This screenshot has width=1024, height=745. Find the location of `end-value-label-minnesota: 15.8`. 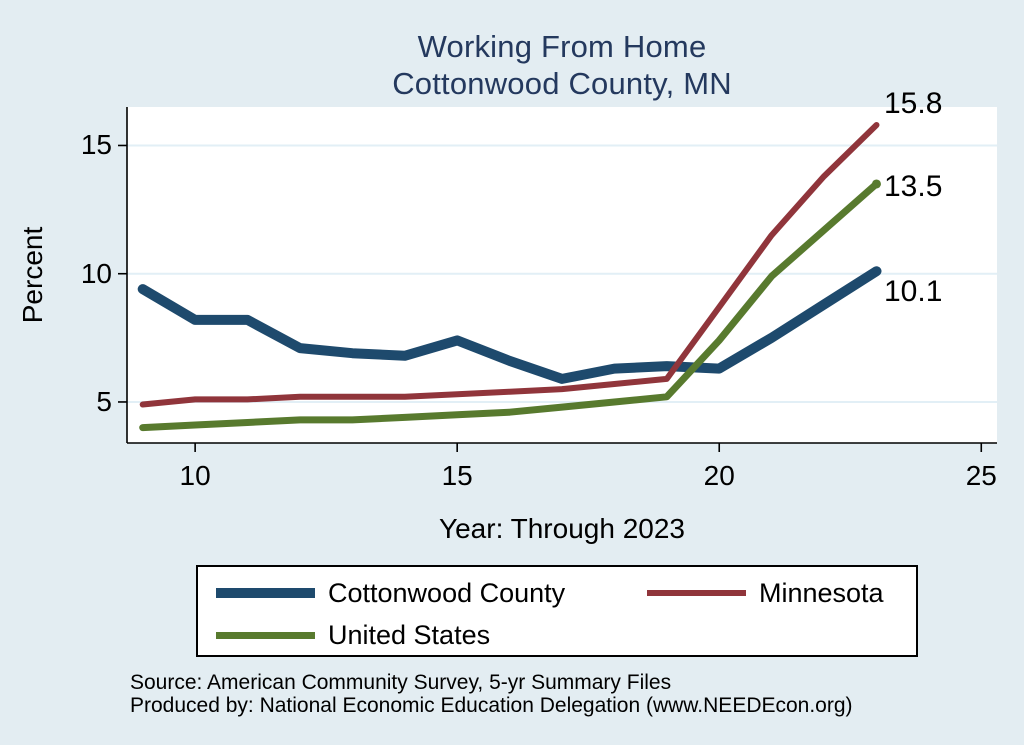

end-value-label-minnesota: 15.8 is located at coordinates (913, 103).